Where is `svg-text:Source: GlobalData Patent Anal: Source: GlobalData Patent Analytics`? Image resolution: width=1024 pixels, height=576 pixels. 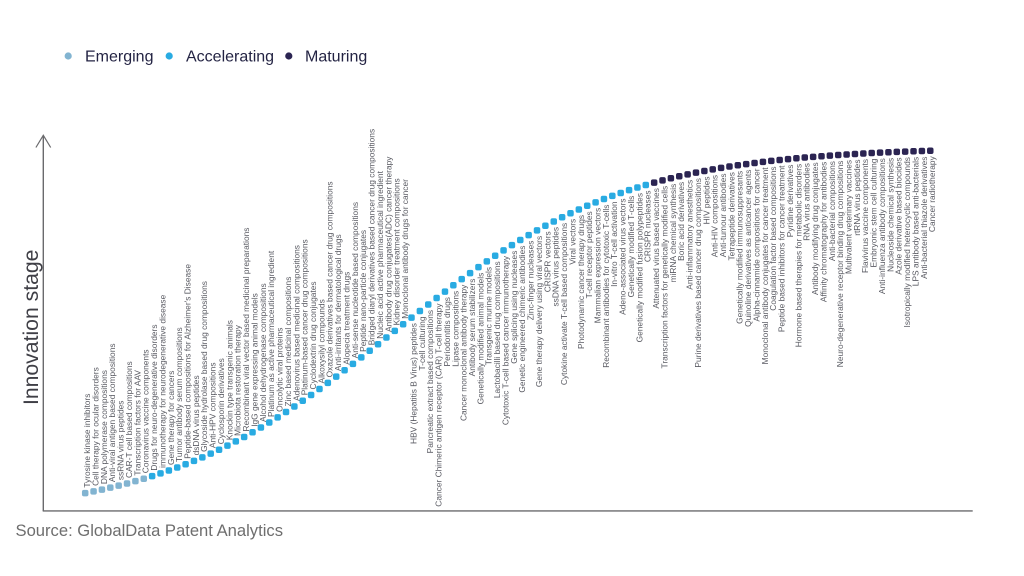
svg-text:Source: GlobalData Patent Anal: Source: GlobalData Patent Analytics is located at coordinates (150, 530).